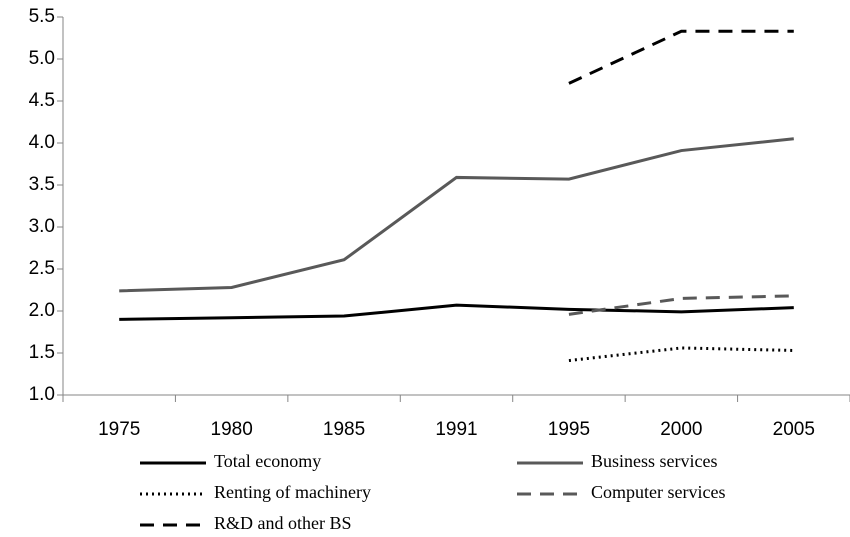 The width and height of the screenshot is (850, 537). Describe the element at coordinates (658, 492) in the screenshot. I see `legend-label: Computer services` at that location.